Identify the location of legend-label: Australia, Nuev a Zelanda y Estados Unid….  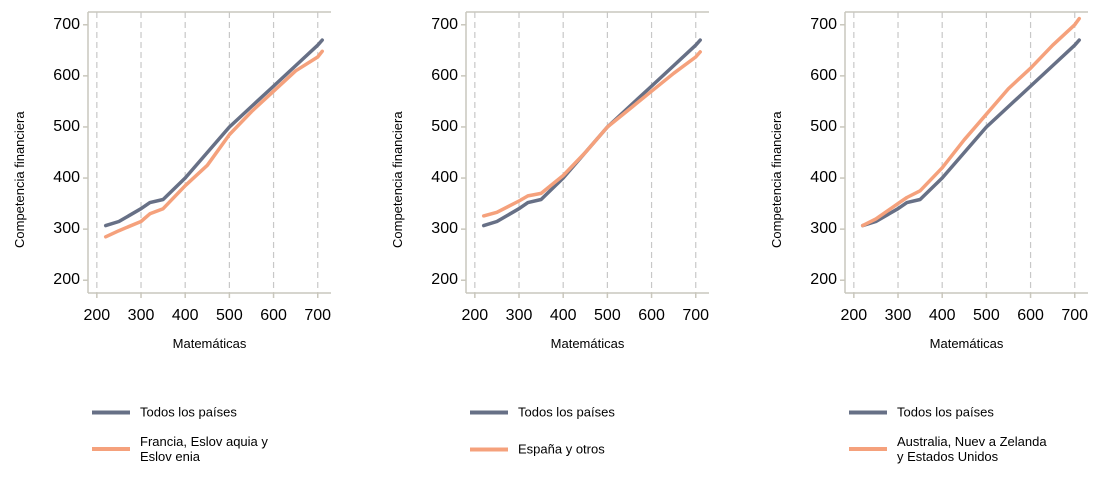
(972, 449).